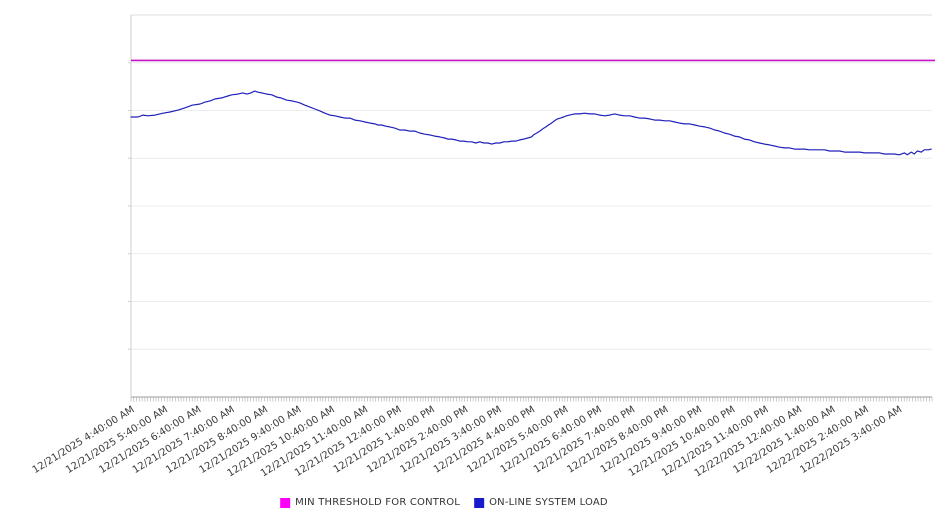  I want to click on legend-item-min-threshold: MIN THRESHOLD FOR CONTROL, so click(370, 502).